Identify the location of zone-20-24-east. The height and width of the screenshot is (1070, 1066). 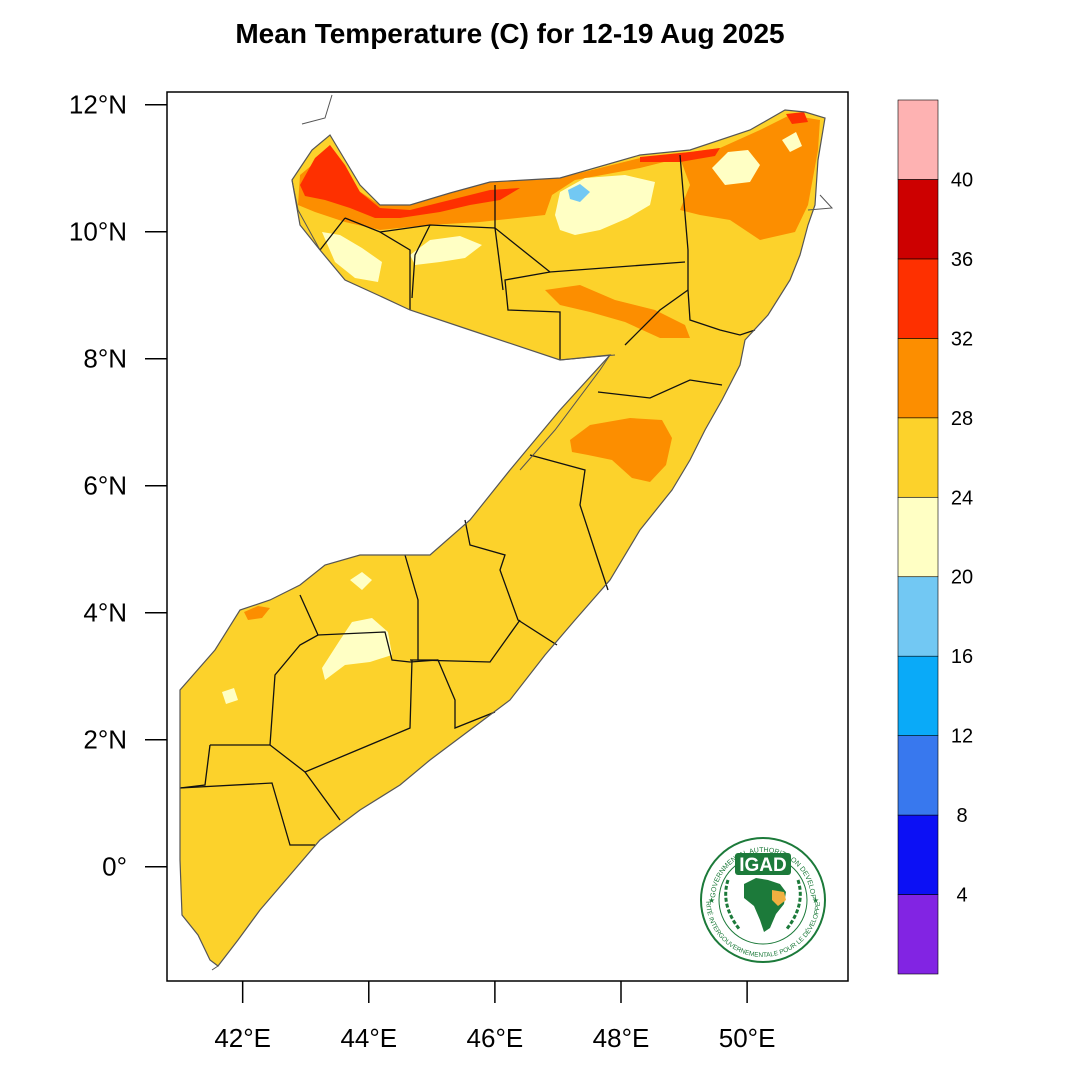
(736, 167).